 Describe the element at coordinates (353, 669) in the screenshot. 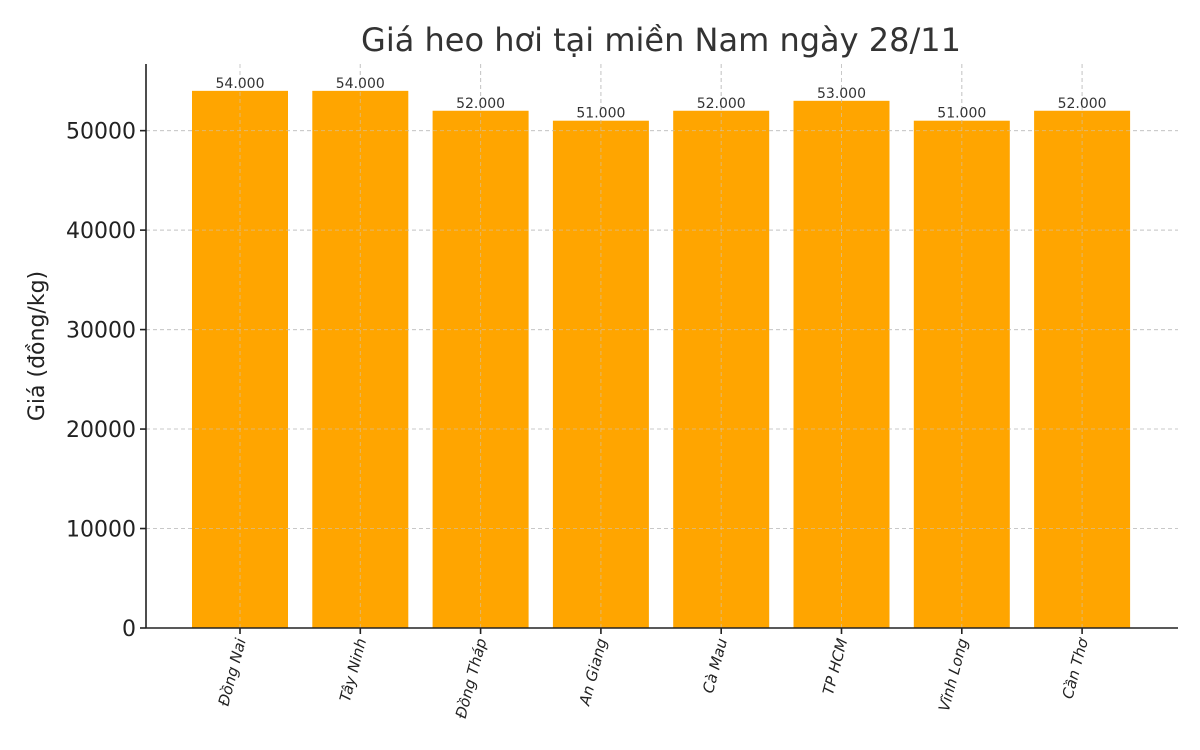

I see `x-tick-label: Tây Ninh` at that location.